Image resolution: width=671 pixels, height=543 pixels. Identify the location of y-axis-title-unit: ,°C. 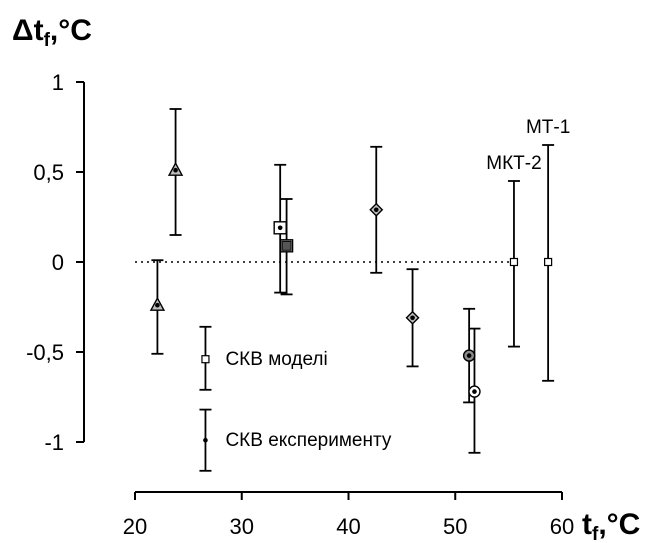
(71, 30).